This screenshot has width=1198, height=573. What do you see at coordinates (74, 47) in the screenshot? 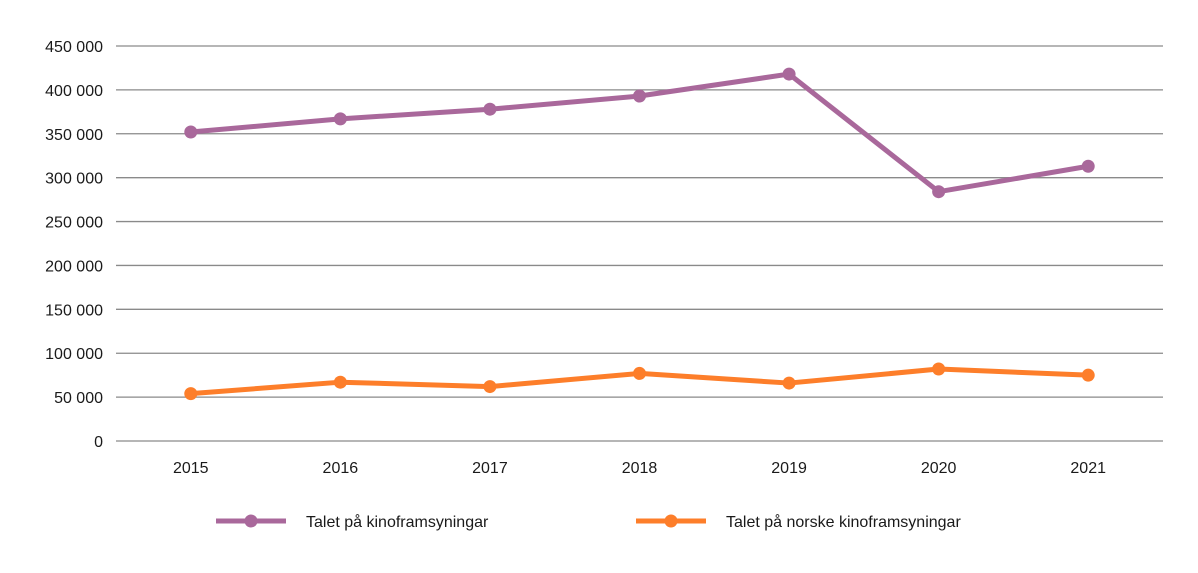
I see `y-tick-label: 450 000` at bounding box center [74, 47].